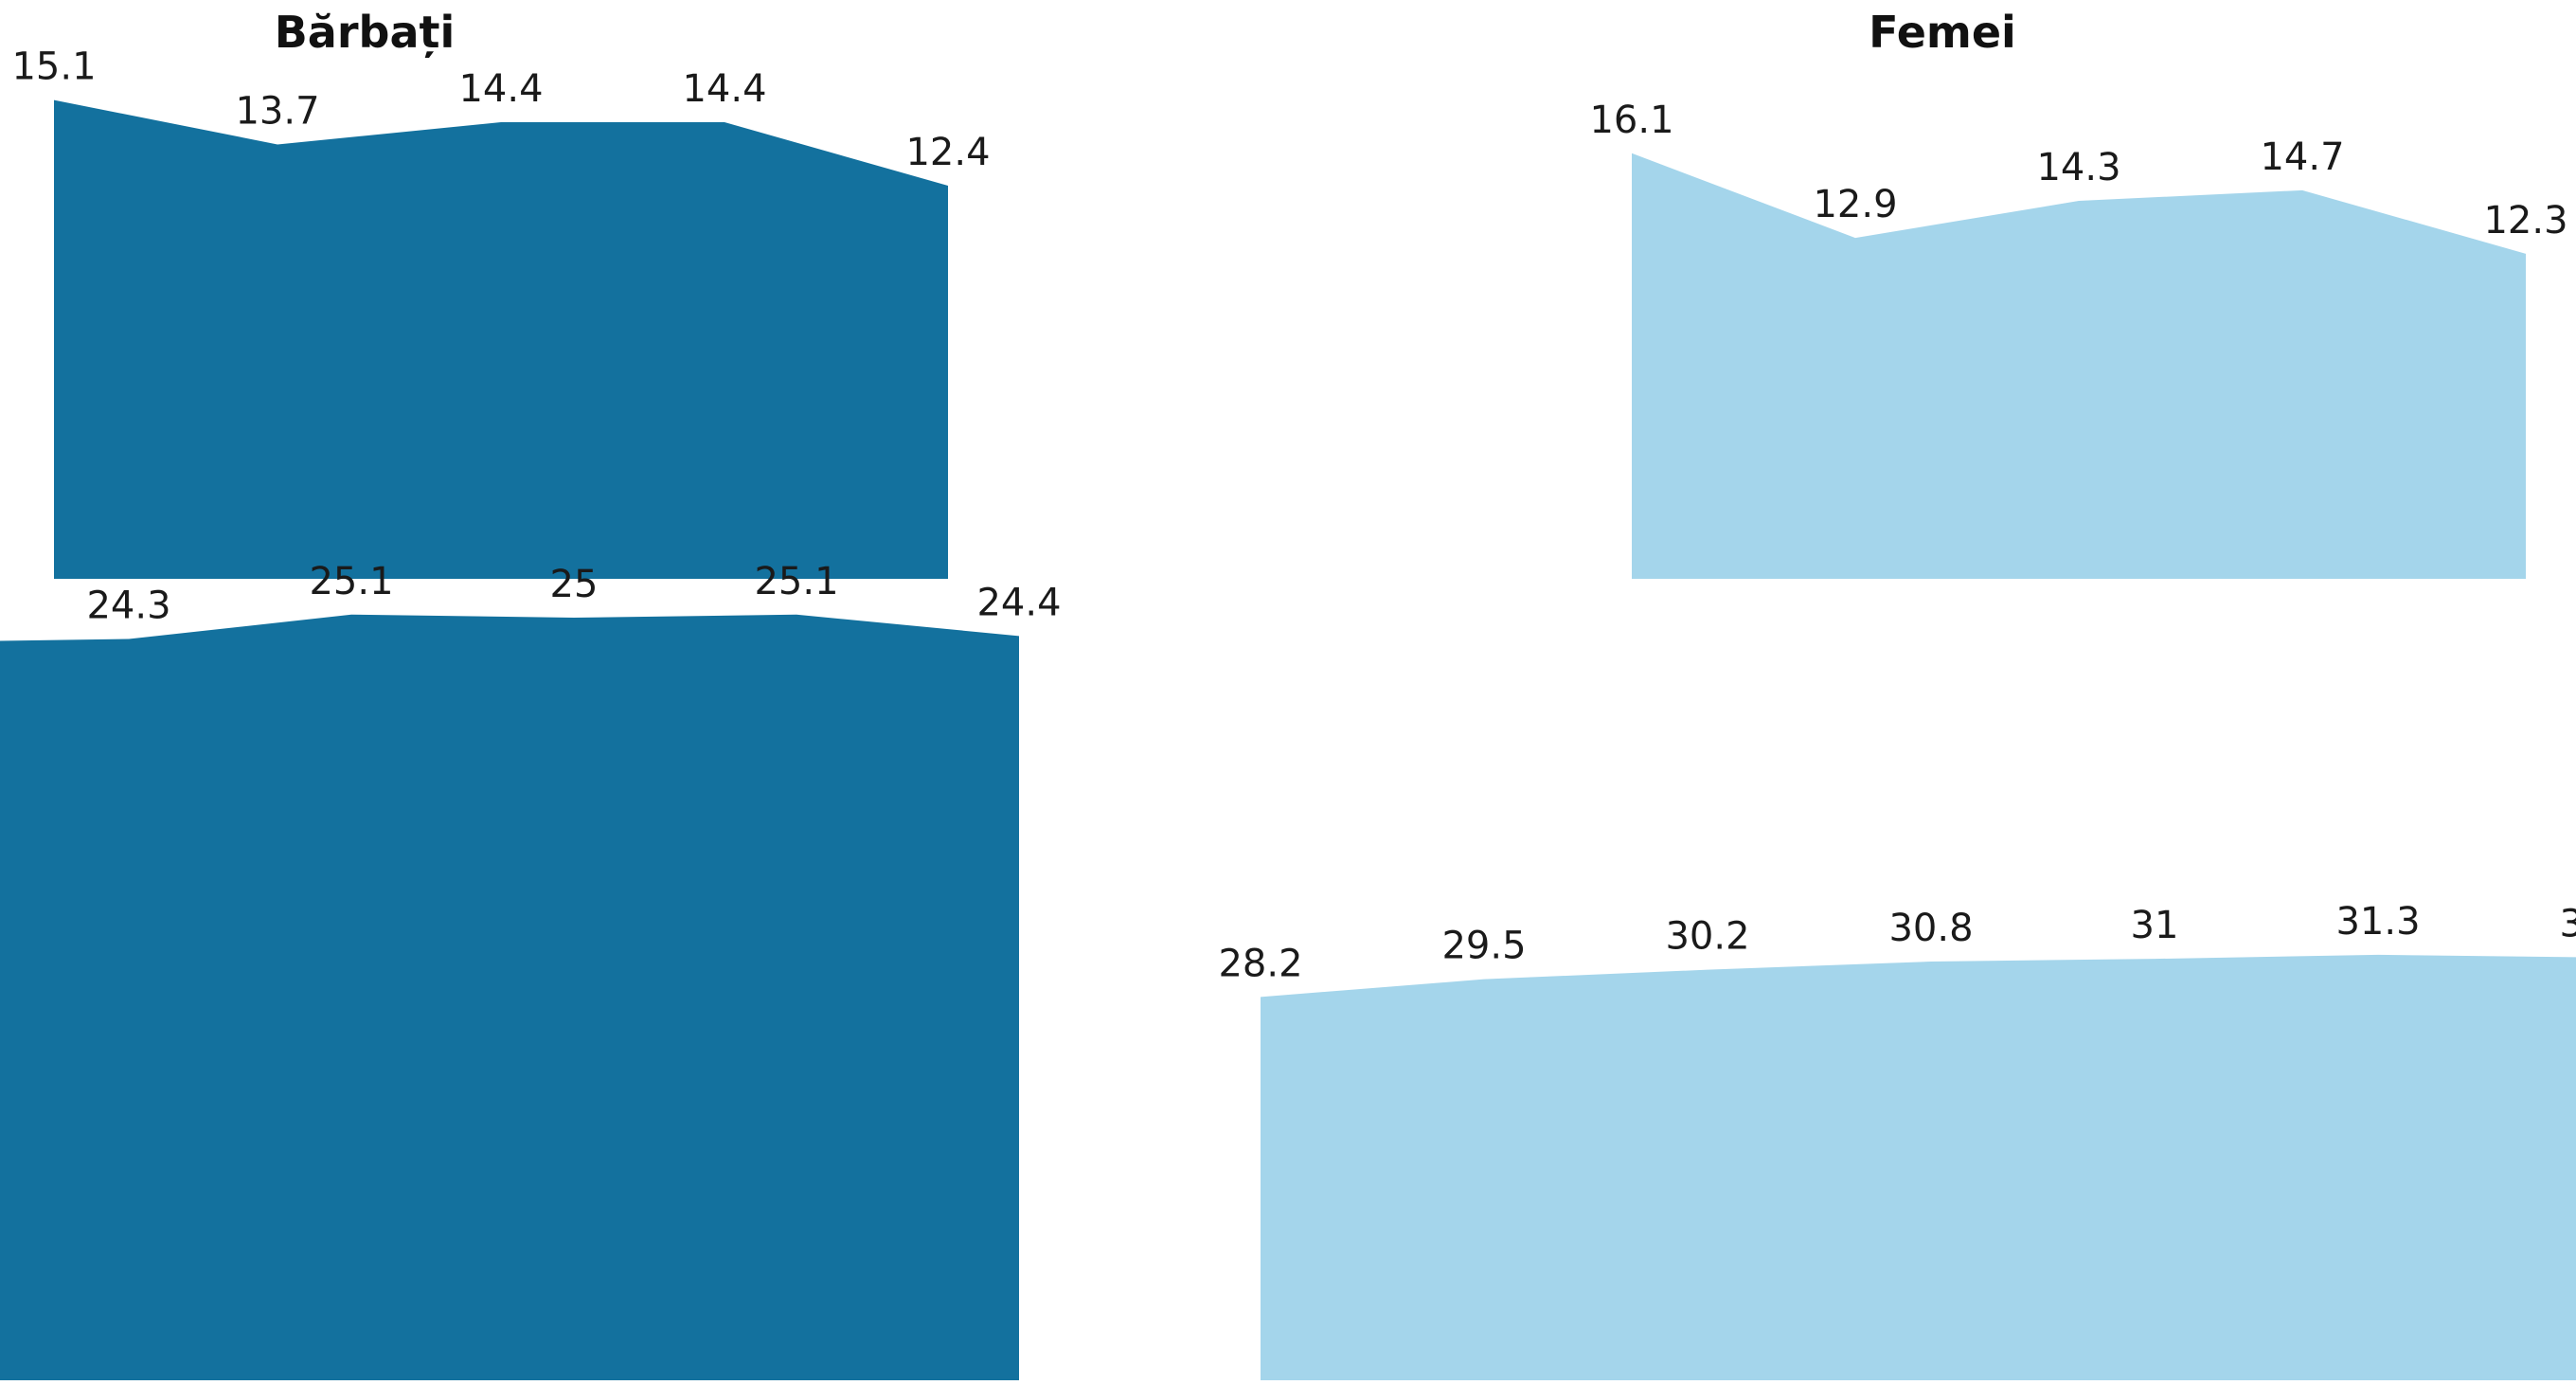 The width and height of the screenshot is (2576, 1385). I want to click on title-women: Femei, so click(1942, 32).